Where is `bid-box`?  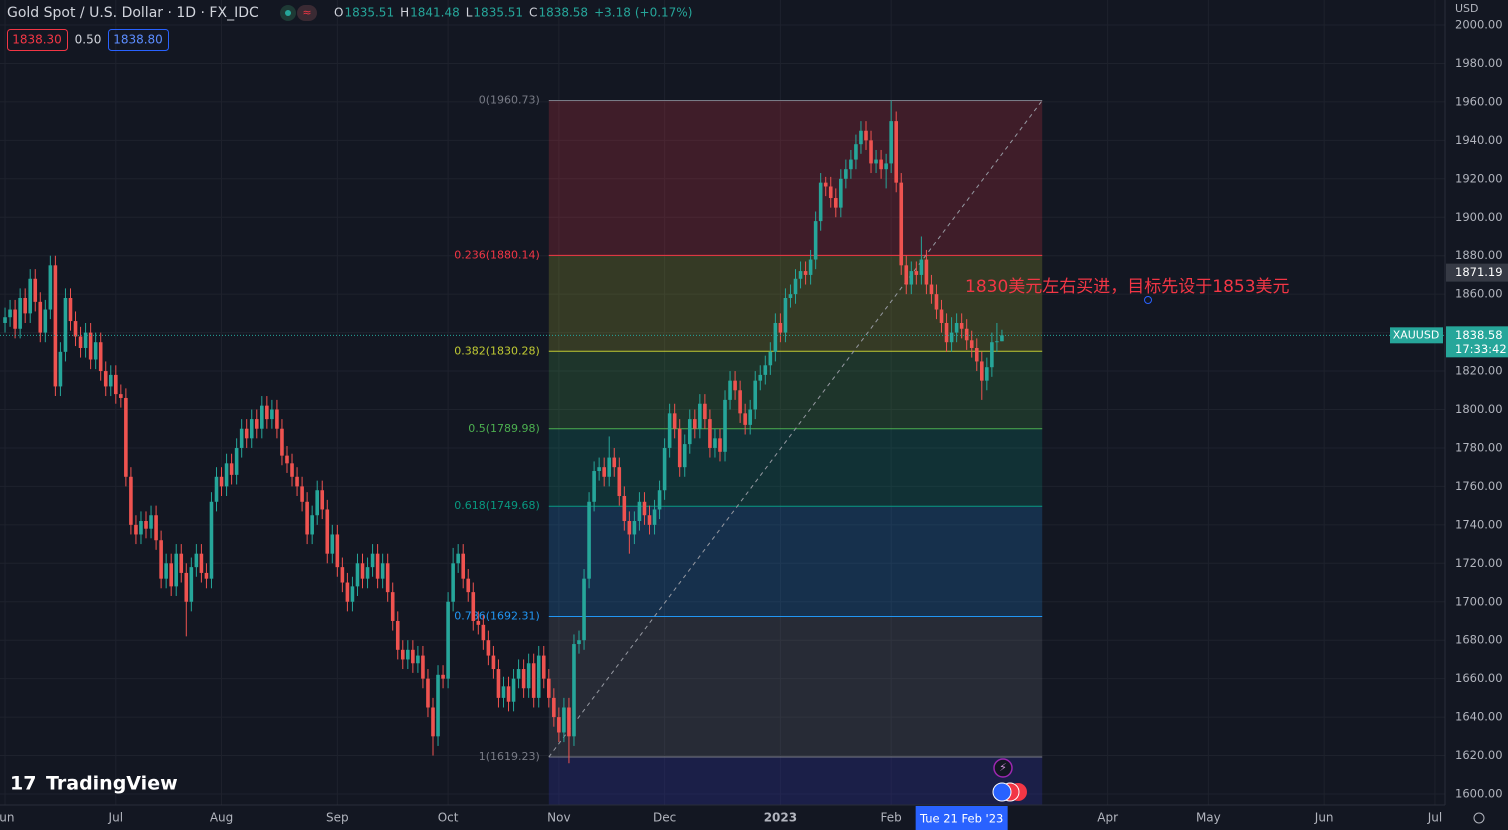
bid-box is located at coordinates (37, 40).